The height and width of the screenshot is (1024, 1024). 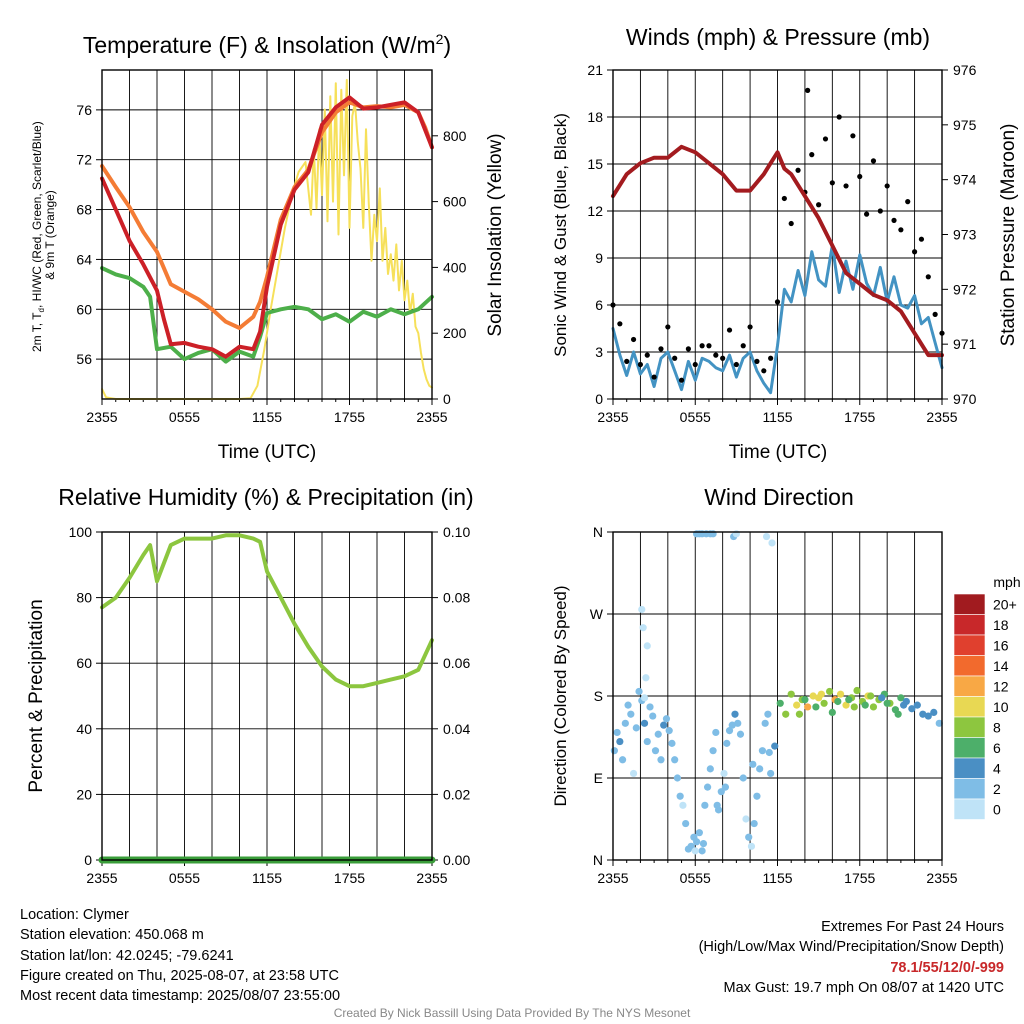 What do you see at coordinates (84, 663) in the screenshot?
I see `humidity-ytick-label: 60` at bounding box center [84, 663].